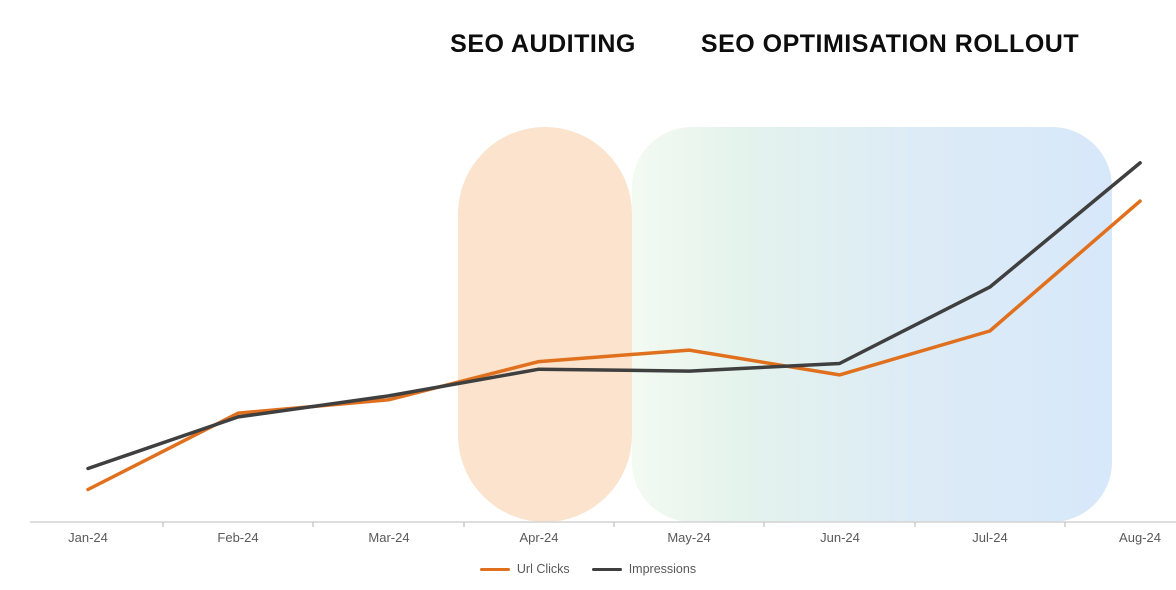  I want to click on legend-item-impressions: Impressions, so click(644, 569).